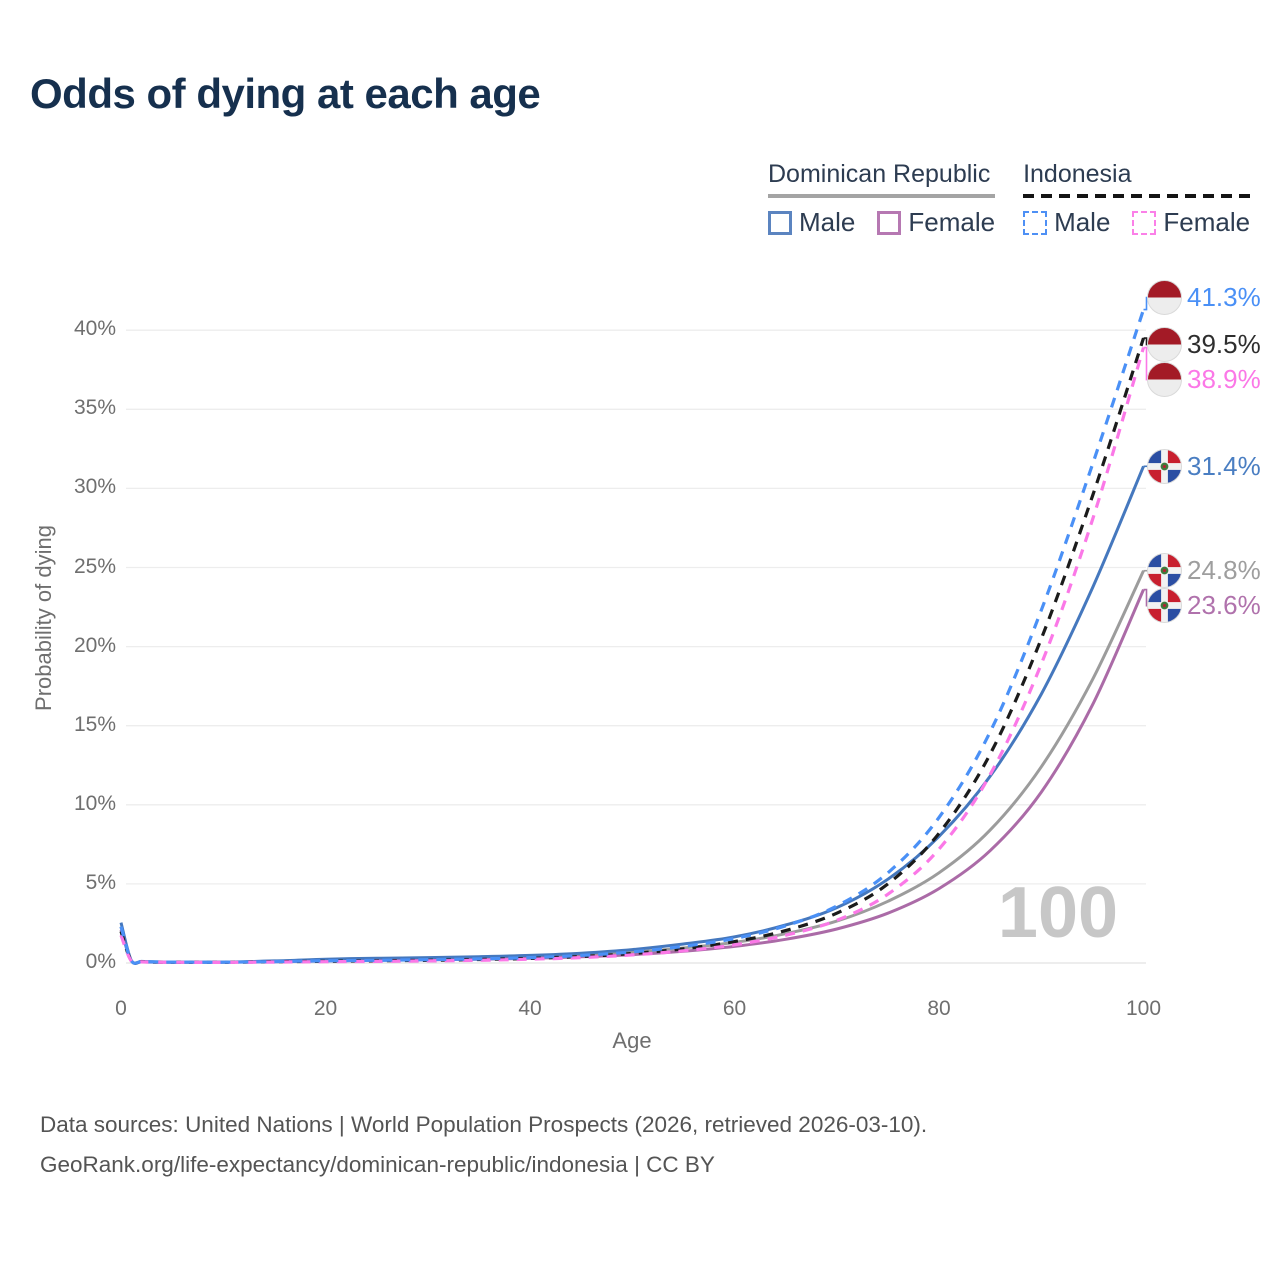 The width and height of the screenshot is (1280, 1280). Describe the element at coordinates (94, 487) in the screenshot. I see `y-tick-label-30: 30%` at that location.